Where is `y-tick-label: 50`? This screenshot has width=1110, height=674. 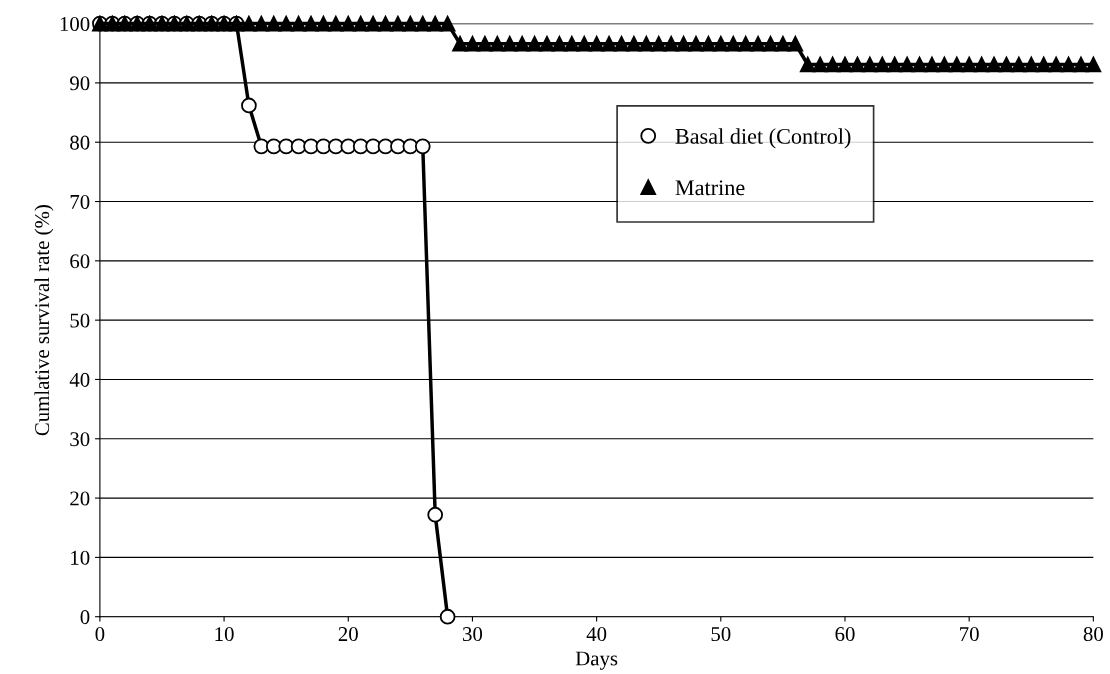 y-tick-label: 50 is located at coordinates (80, 320).